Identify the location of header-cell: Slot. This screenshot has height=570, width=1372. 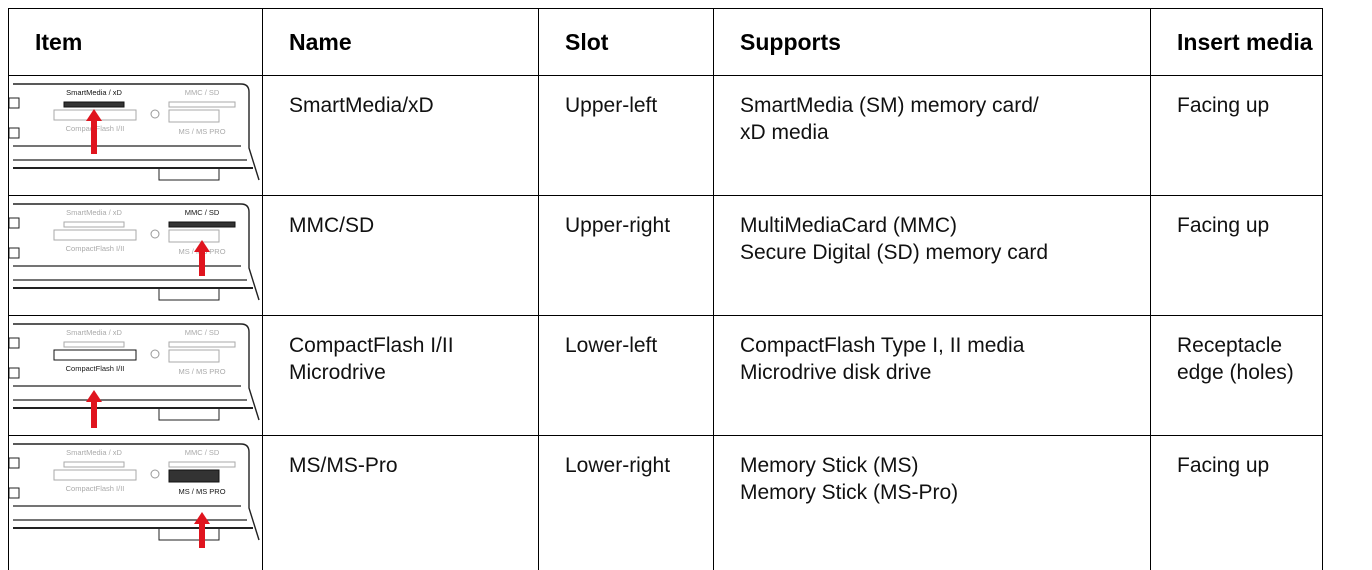
(626, 42).